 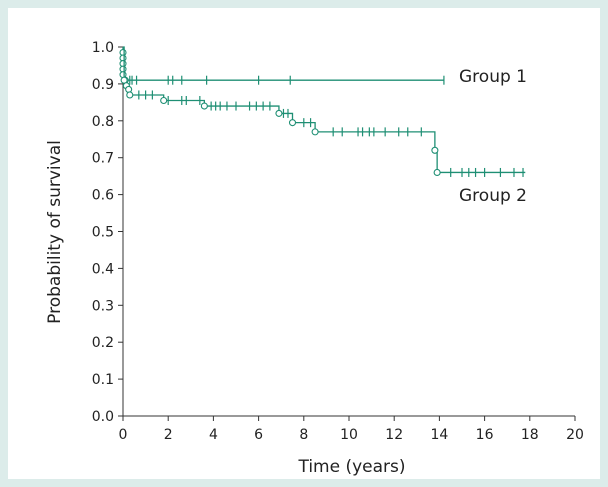 What do you see at coordinates (493, 196) in the screenshot?
I see `series-2-label: Group 2` at bounding box center [493, 196].